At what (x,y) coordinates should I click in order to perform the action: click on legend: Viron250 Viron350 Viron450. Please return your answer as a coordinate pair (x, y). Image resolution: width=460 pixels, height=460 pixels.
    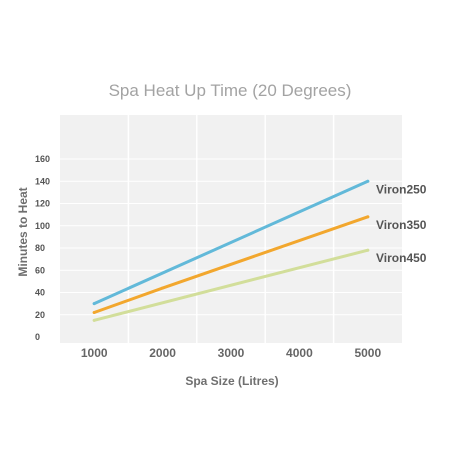
    Looking at the image, I should click on (401, 223).